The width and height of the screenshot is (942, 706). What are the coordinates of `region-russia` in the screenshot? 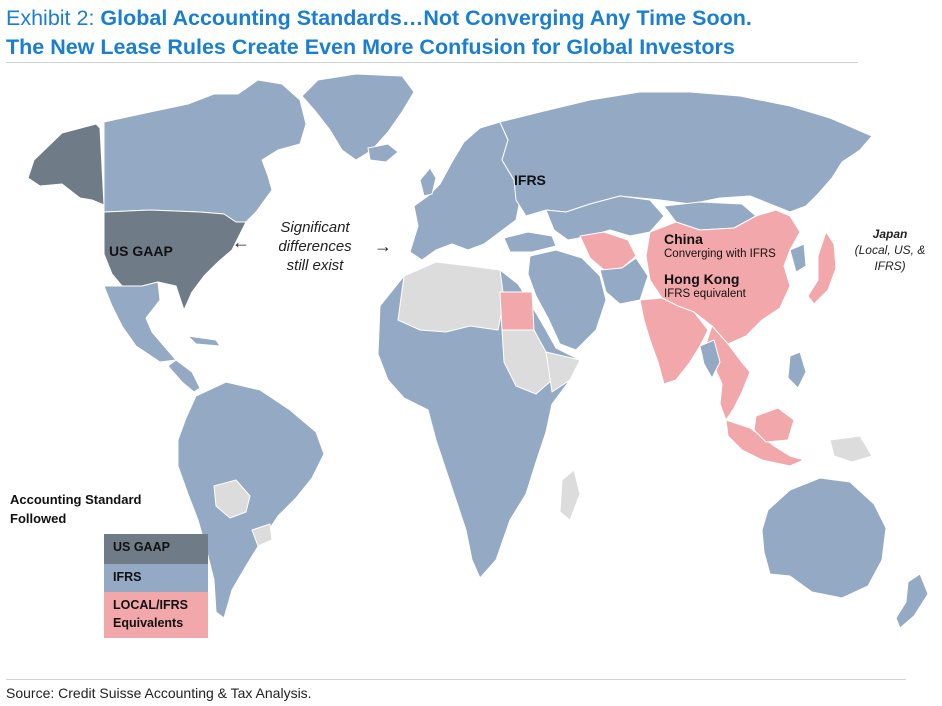 It's located at (686, 154).